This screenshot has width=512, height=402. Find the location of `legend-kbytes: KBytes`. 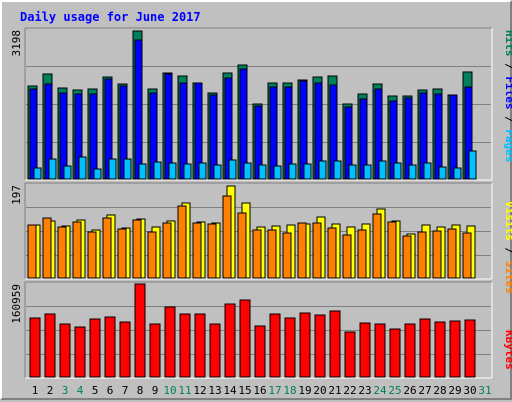

legend-kbytes: KBytes is located at coordinates (507, 350).